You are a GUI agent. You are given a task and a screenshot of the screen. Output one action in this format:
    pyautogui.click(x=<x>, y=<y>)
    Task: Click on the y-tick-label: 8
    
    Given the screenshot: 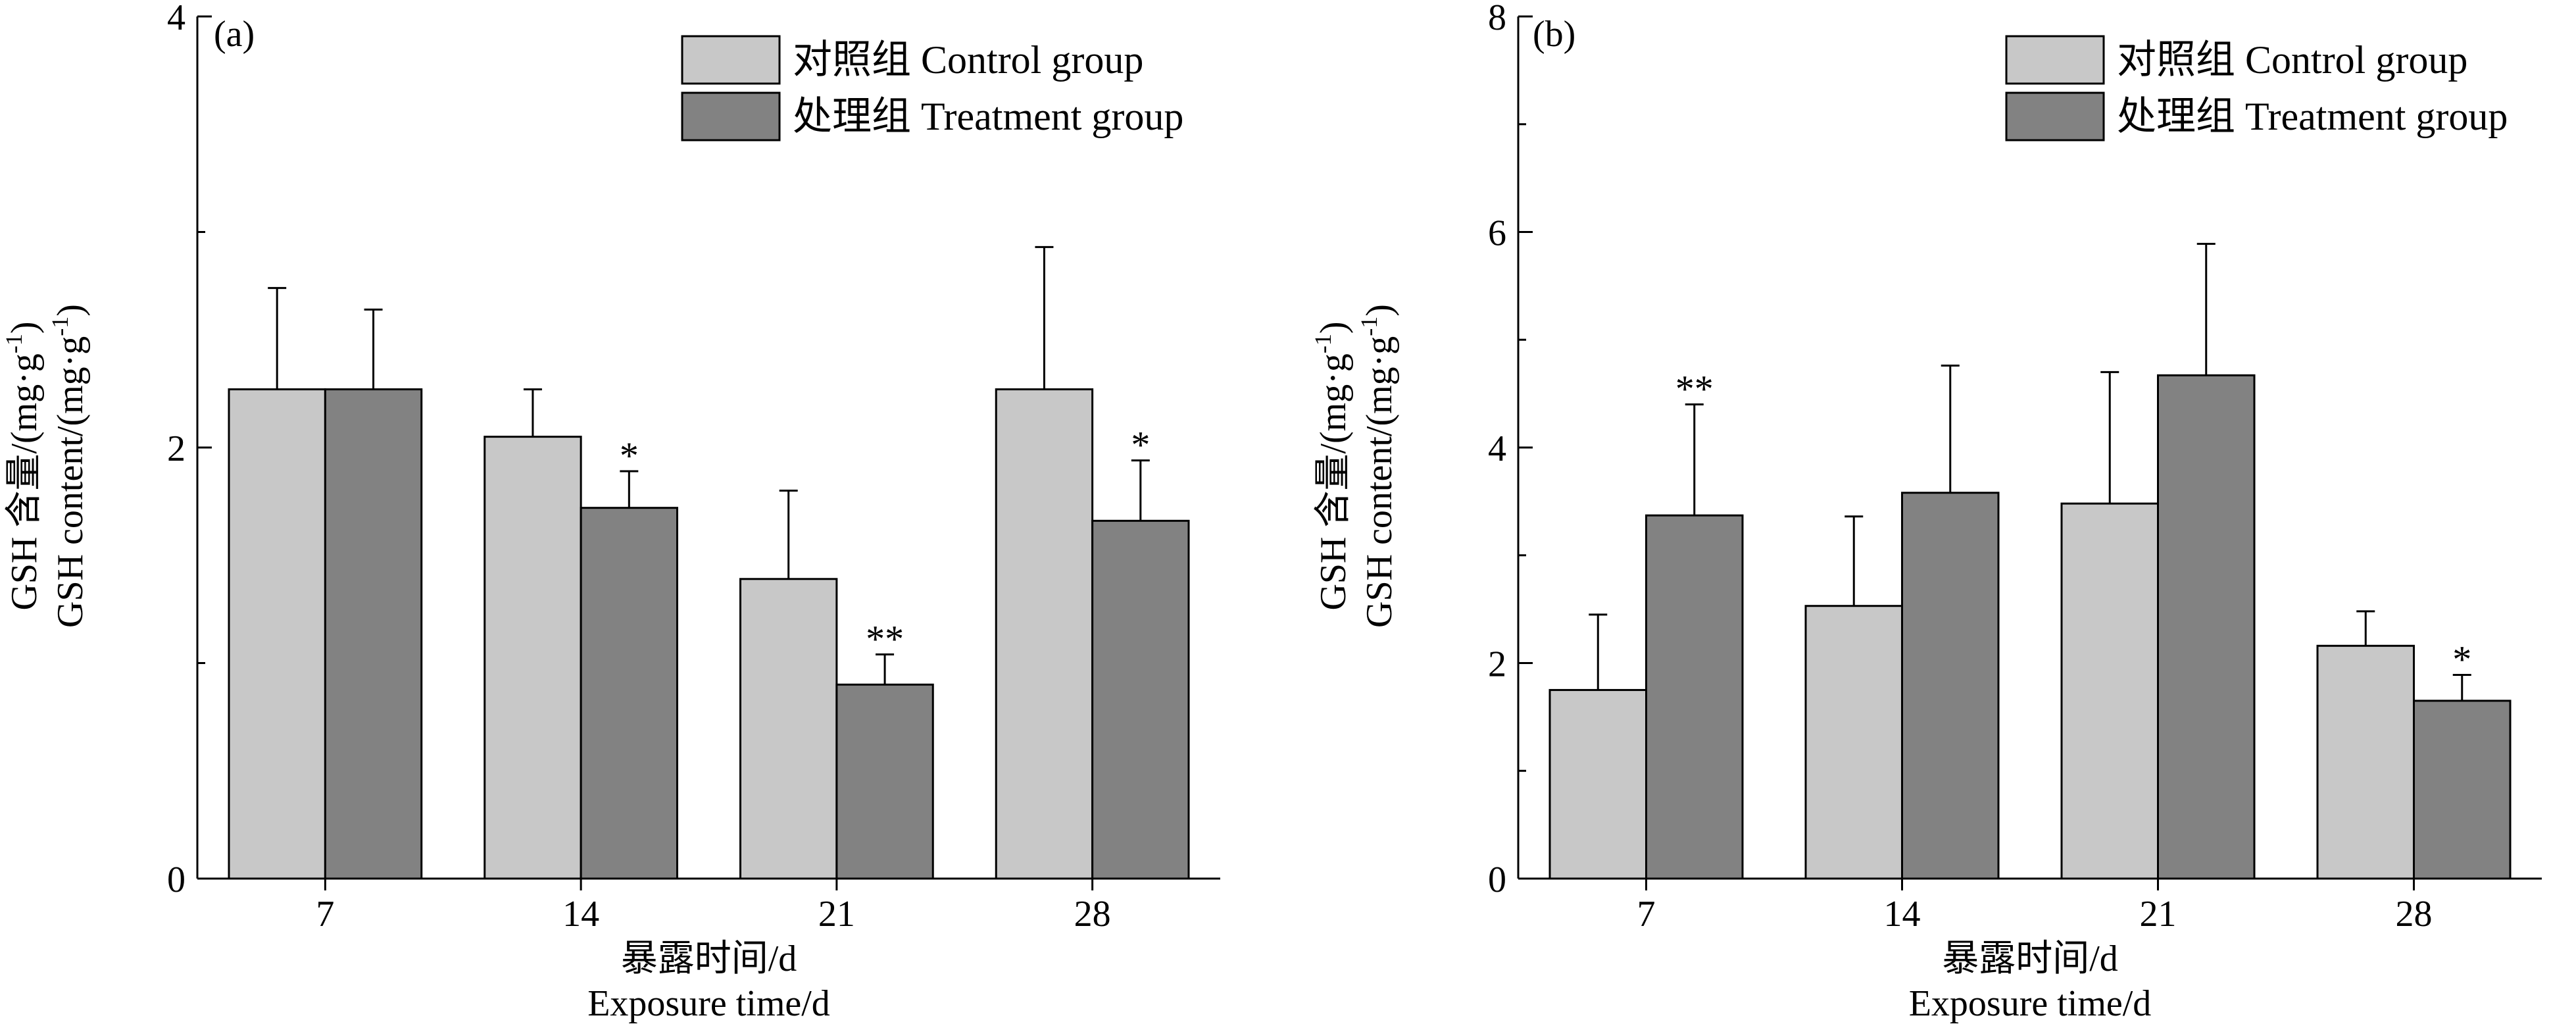 What is the action you would take?
    pyautogui.click(x=1497, y=19)
    